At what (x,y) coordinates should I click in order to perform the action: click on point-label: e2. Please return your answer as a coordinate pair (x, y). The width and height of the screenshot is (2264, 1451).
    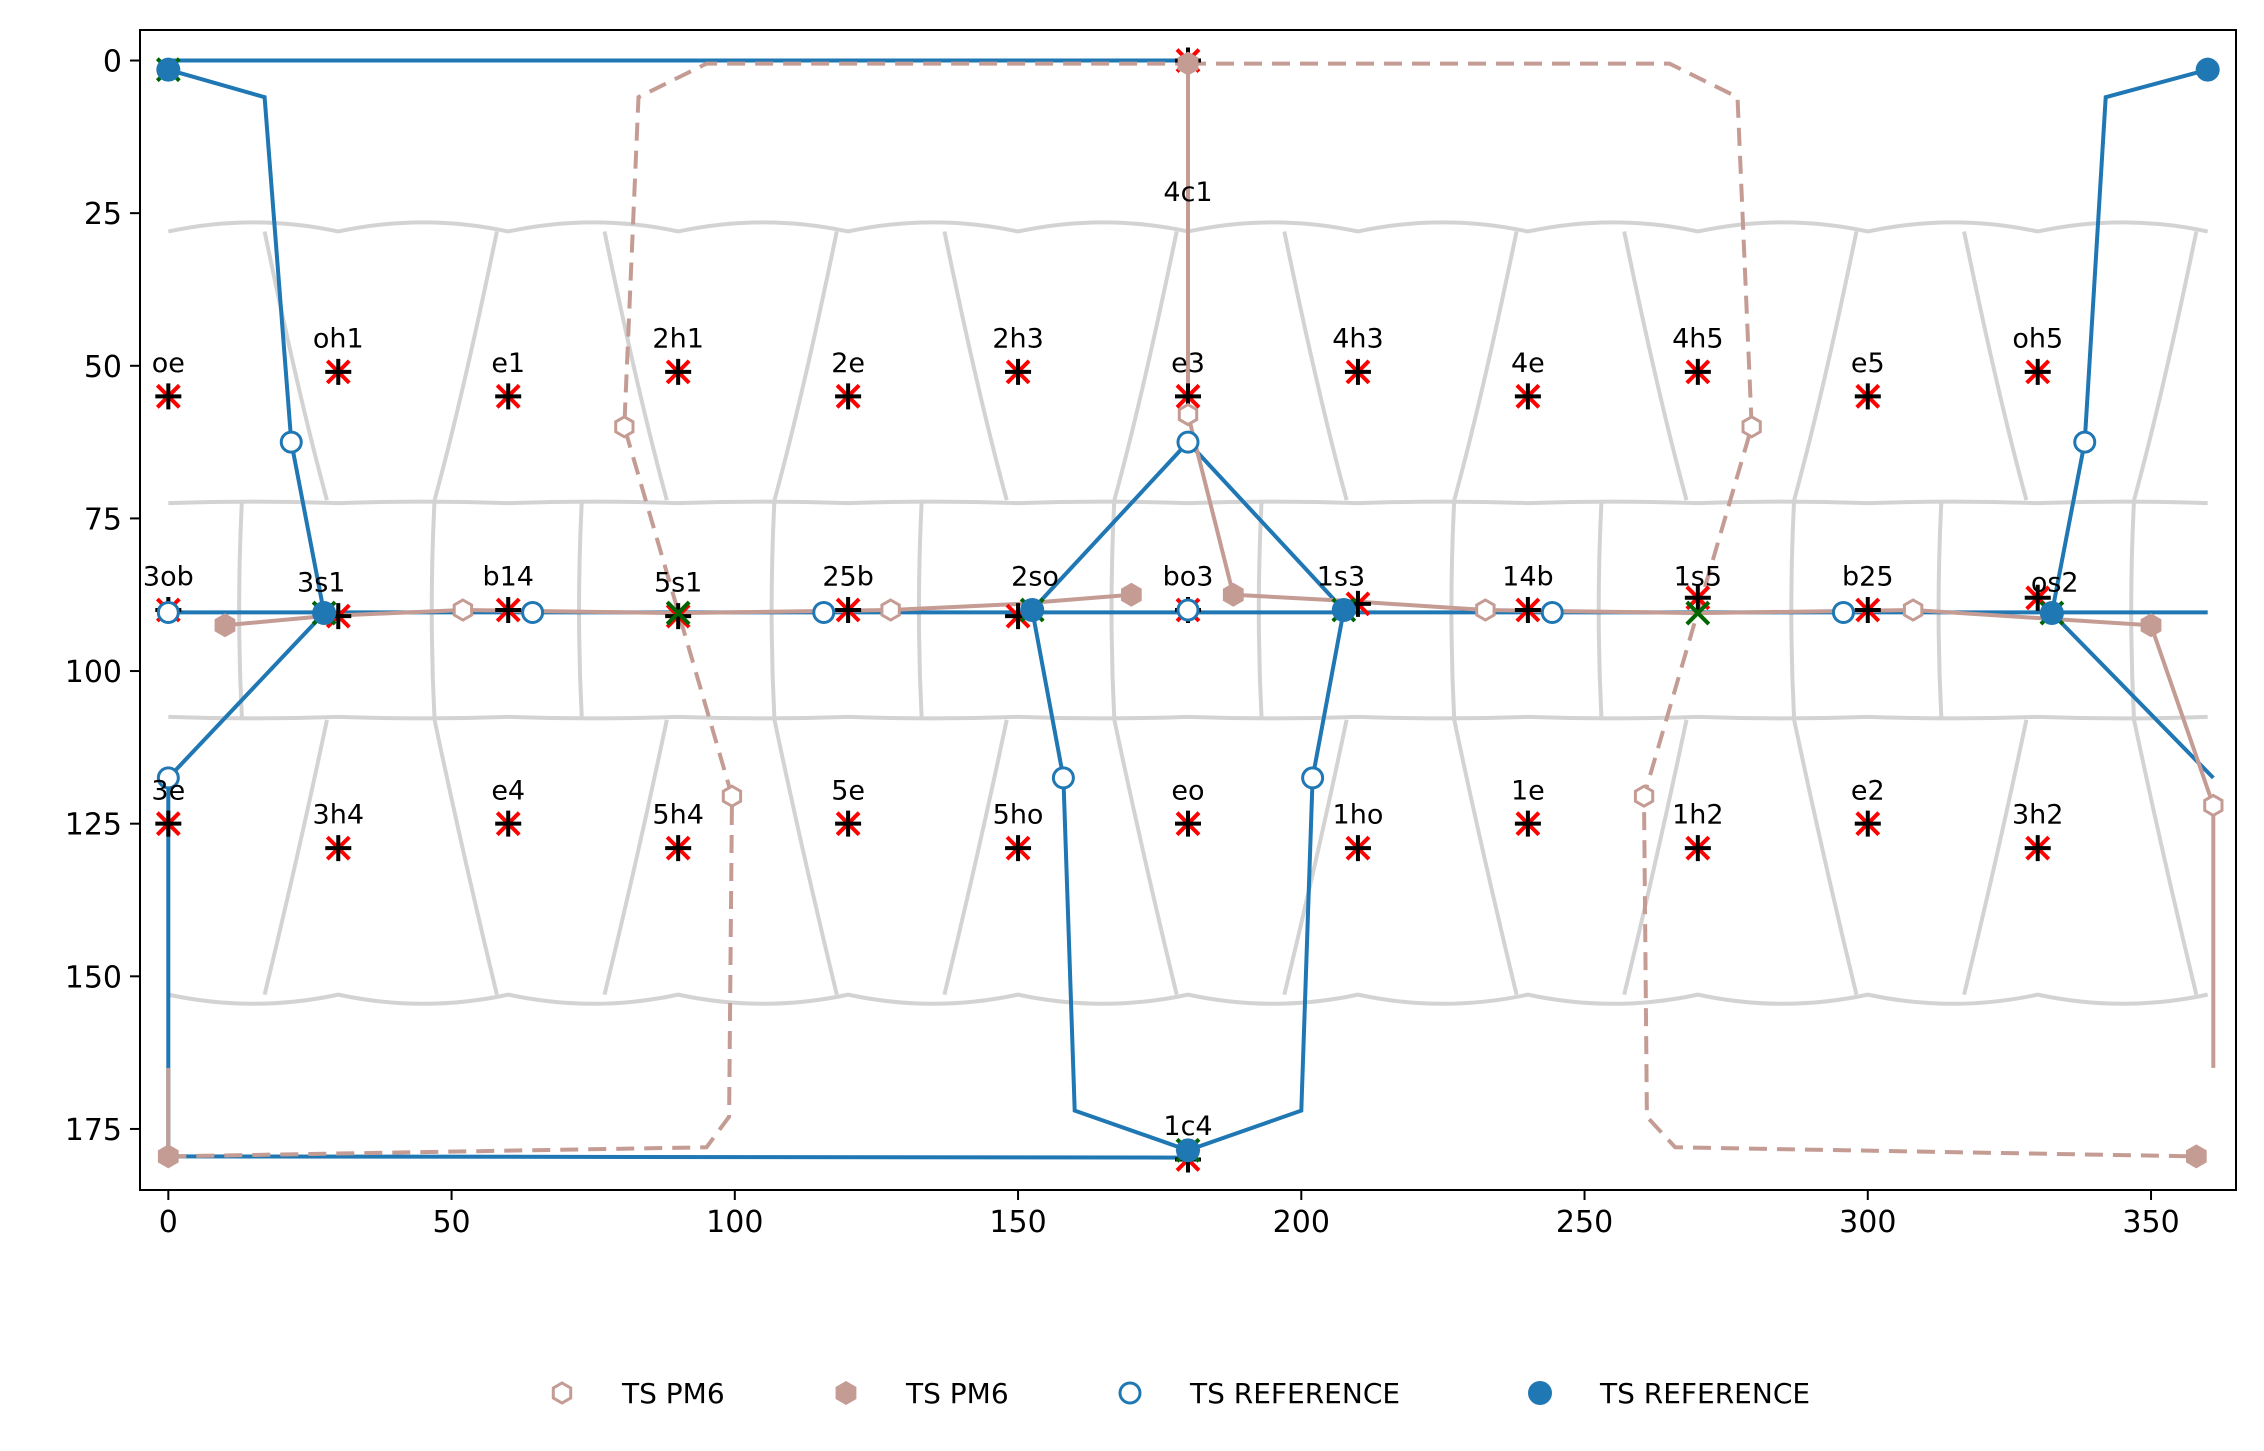
    Looking at the image, I should click on (1868, 790).